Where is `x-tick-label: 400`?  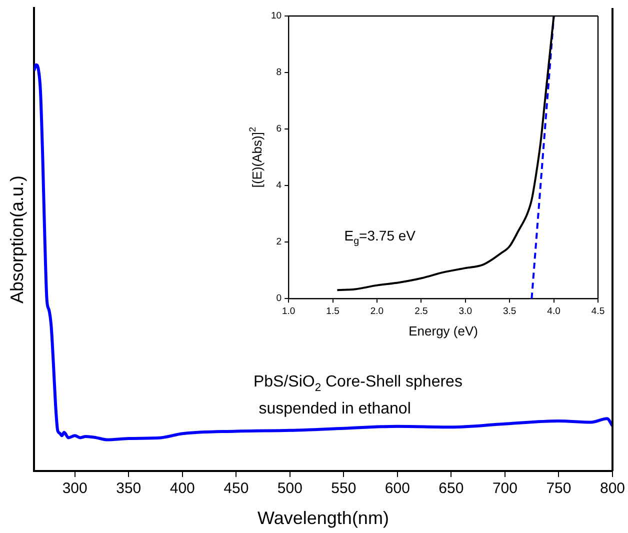 x-tick-label: 400 is located at coordinates (182, 489).